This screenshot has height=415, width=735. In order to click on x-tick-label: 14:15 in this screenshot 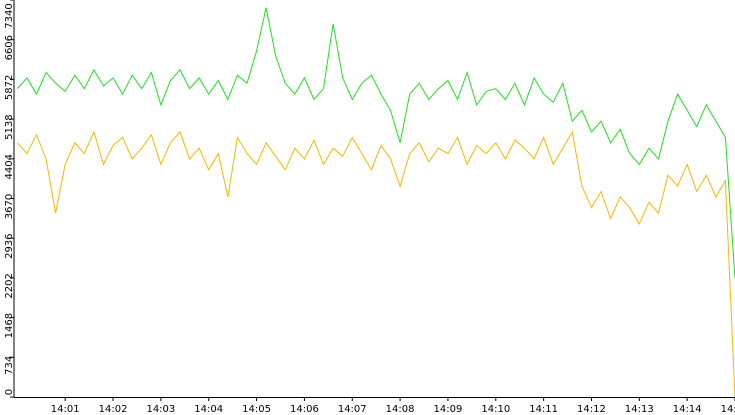, I will do `click(728, 409)`.